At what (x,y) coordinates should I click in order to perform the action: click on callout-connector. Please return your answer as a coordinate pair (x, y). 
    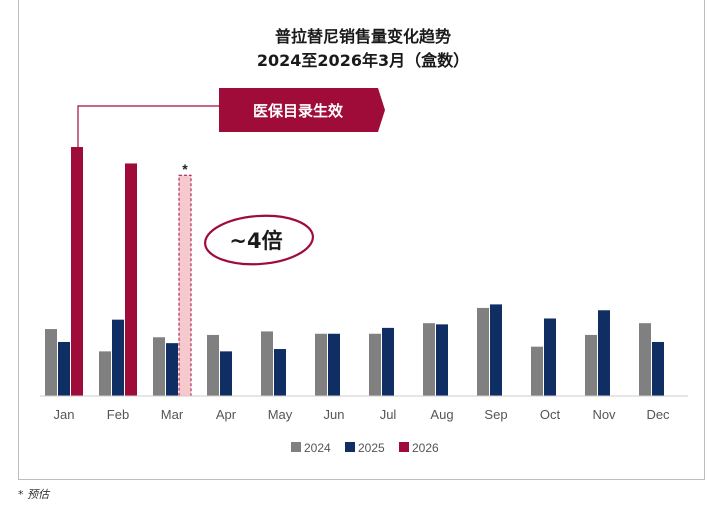
    Looking at the image, I should click on (148, 144).